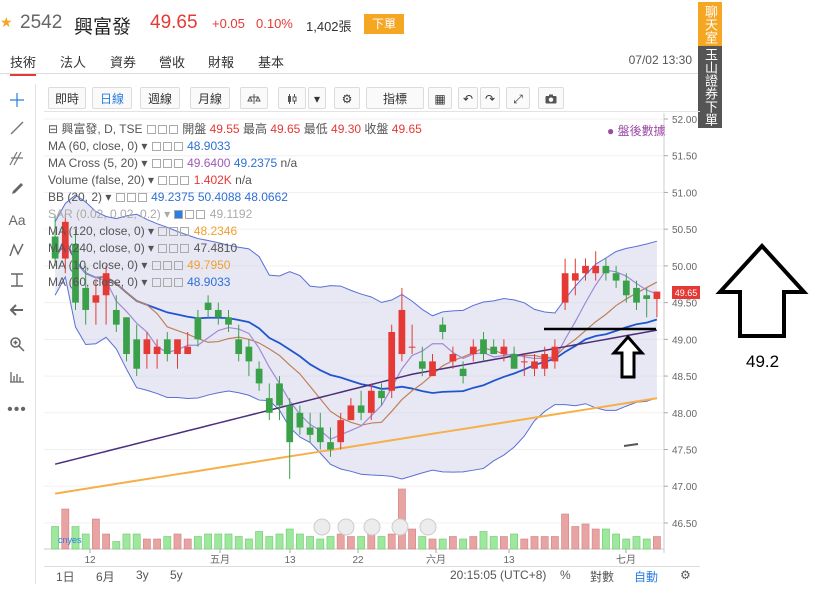 This screenshot has width=830, height=600. Describe the element at coordinates (70, 540) in the screenshot. I see `svg-text: cnyes` at that location.